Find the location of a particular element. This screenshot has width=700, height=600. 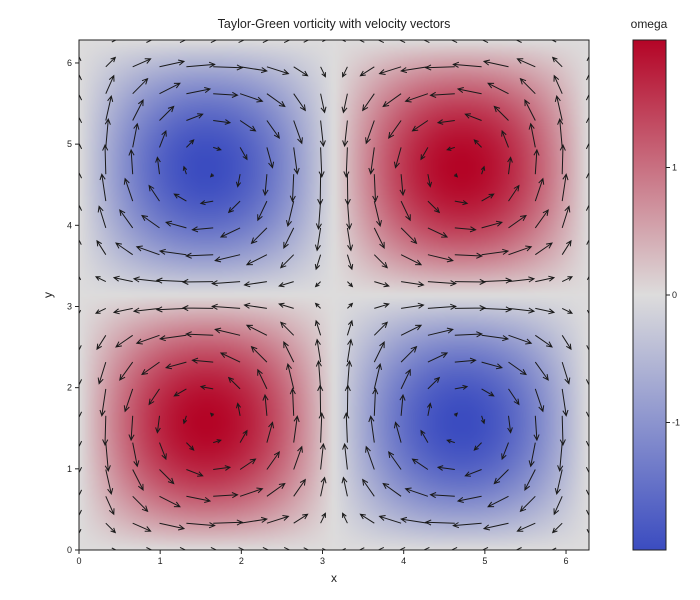

y-axis-title: y is located at coordinates (48, 295).